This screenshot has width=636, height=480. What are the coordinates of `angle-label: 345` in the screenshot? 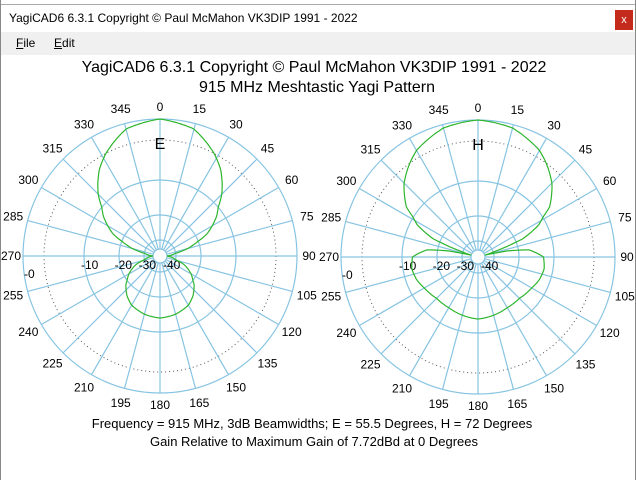 It's located at (121, 109).